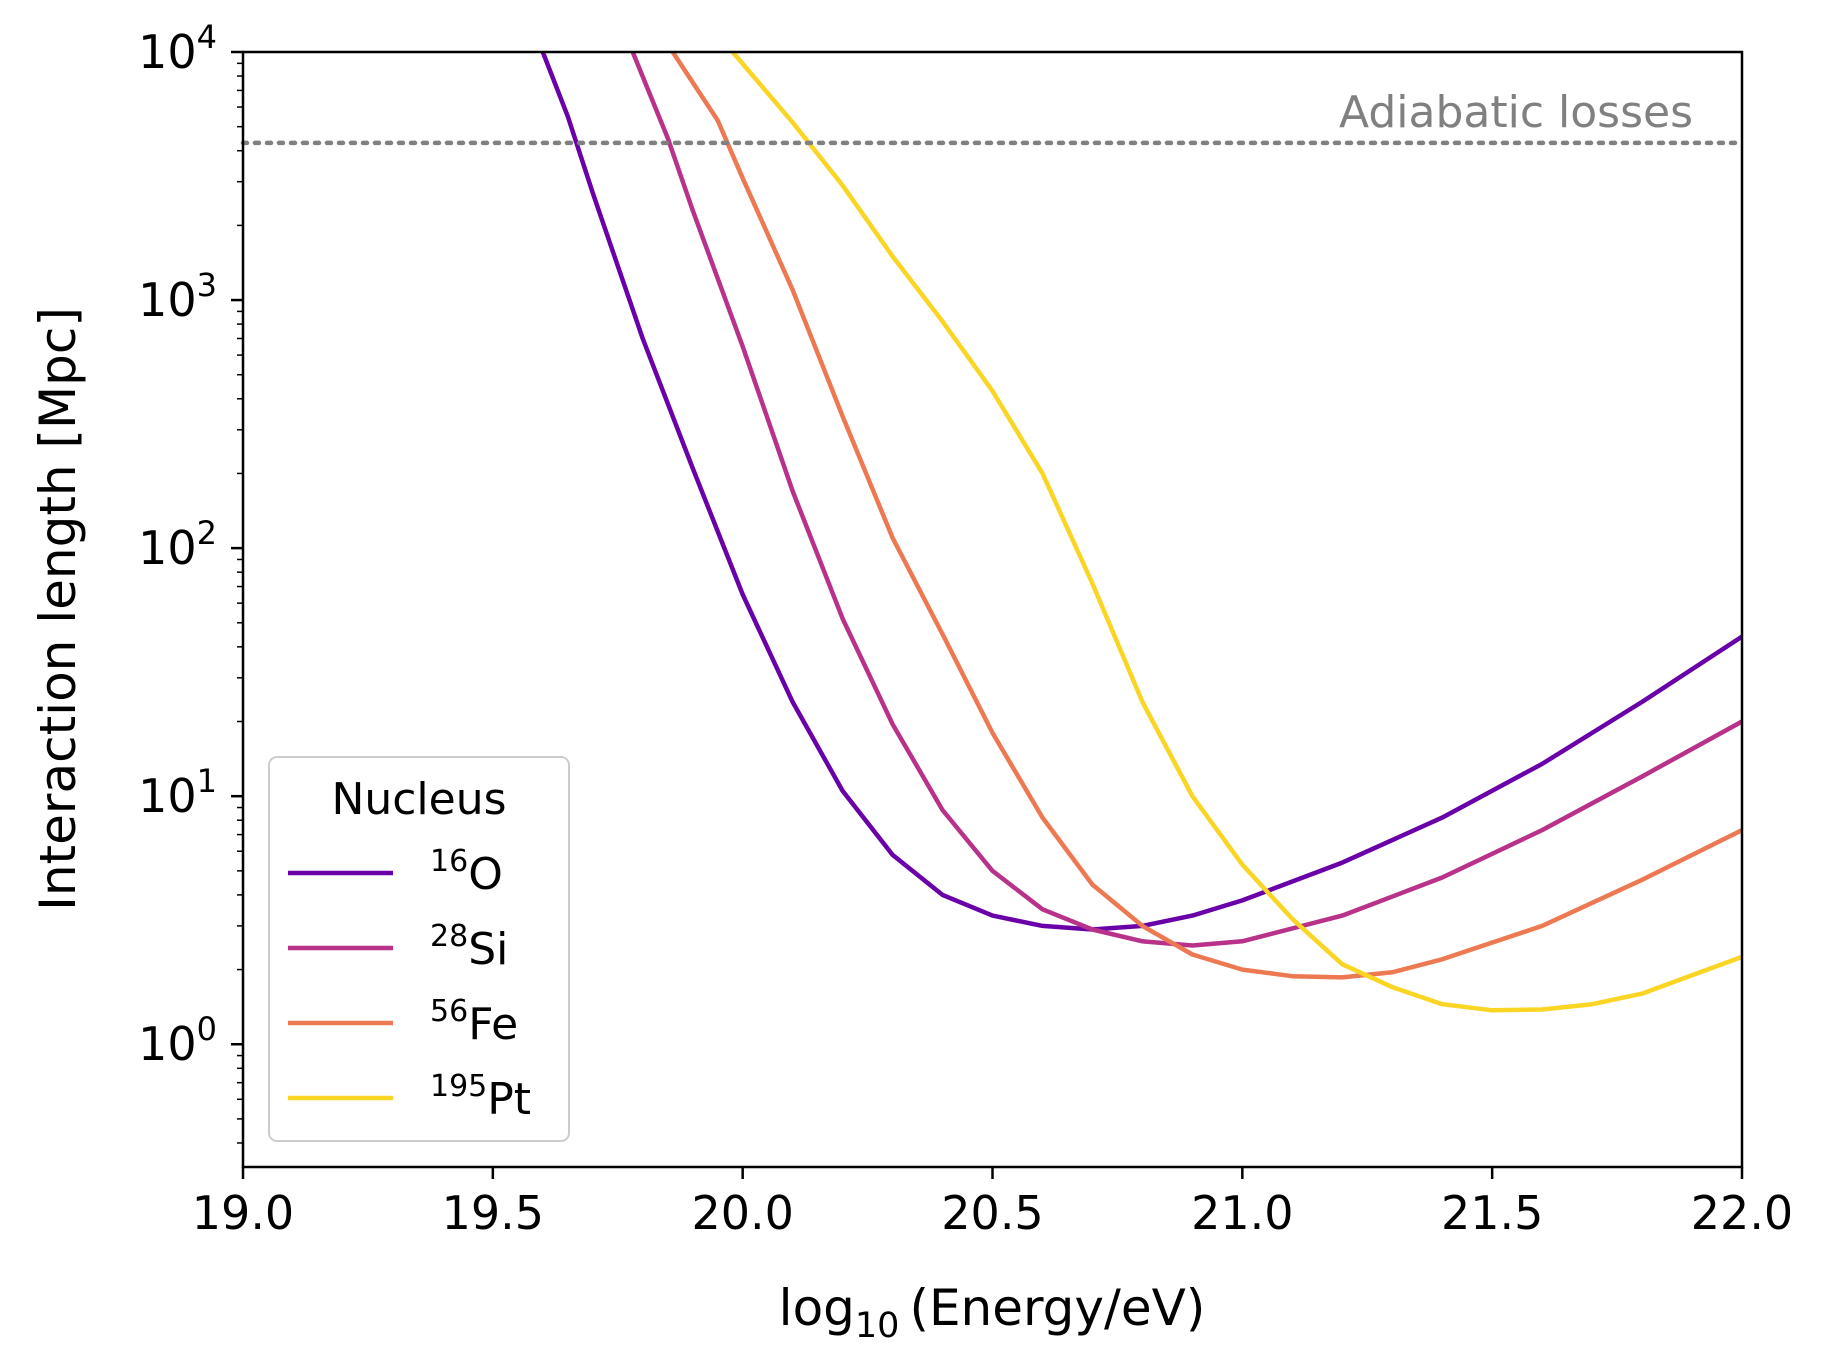  I want to click on x-tick-label: 22.0, so click(1742, 1213).